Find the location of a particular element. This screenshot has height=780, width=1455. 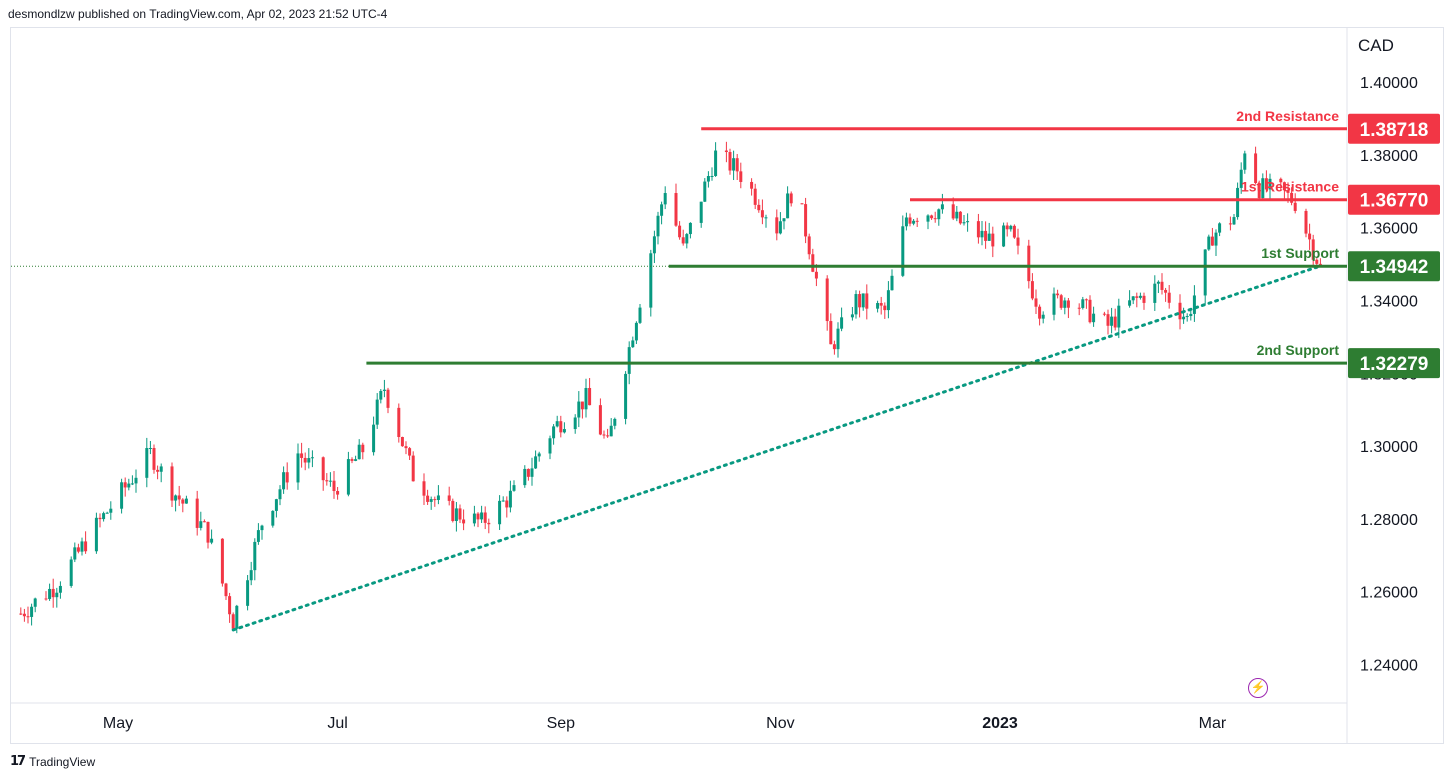

y-tick-label: 1.34000 is located at coordinates (1389, 302).